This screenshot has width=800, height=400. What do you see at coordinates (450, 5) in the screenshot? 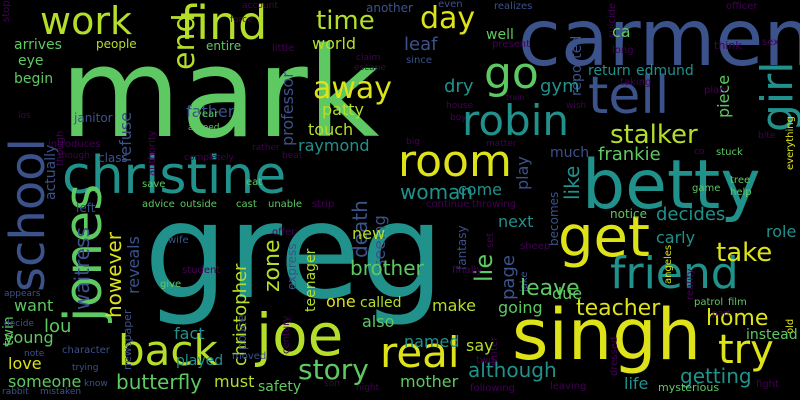
I see `word-even: even` at bounding box center [450, 5].